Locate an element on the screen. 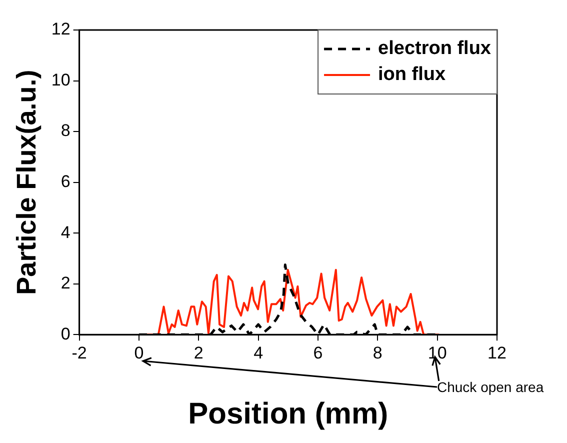  y-tick-label: 12 is located at coordinates (60, 29).